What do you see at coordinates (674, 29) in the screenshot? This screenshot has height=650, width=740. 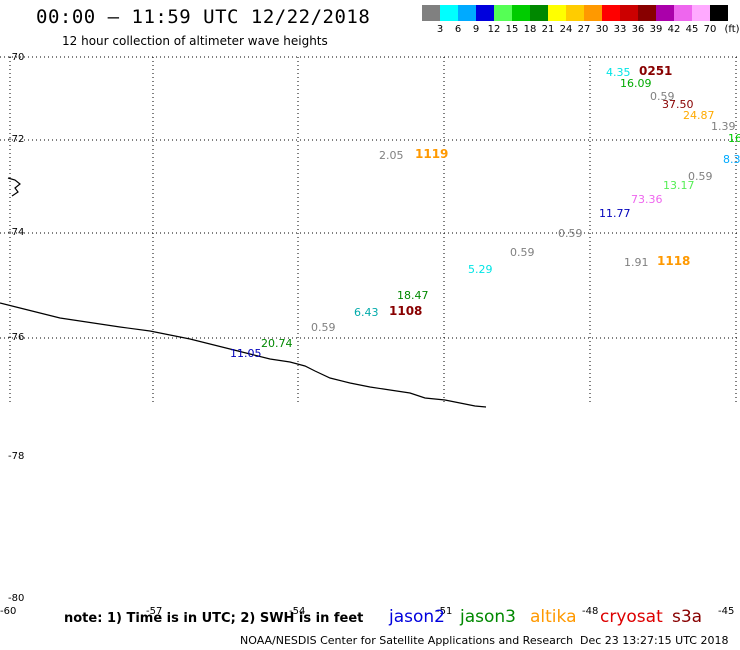 I see `legend-tick-label: 42` at bounding box center [674, 29].